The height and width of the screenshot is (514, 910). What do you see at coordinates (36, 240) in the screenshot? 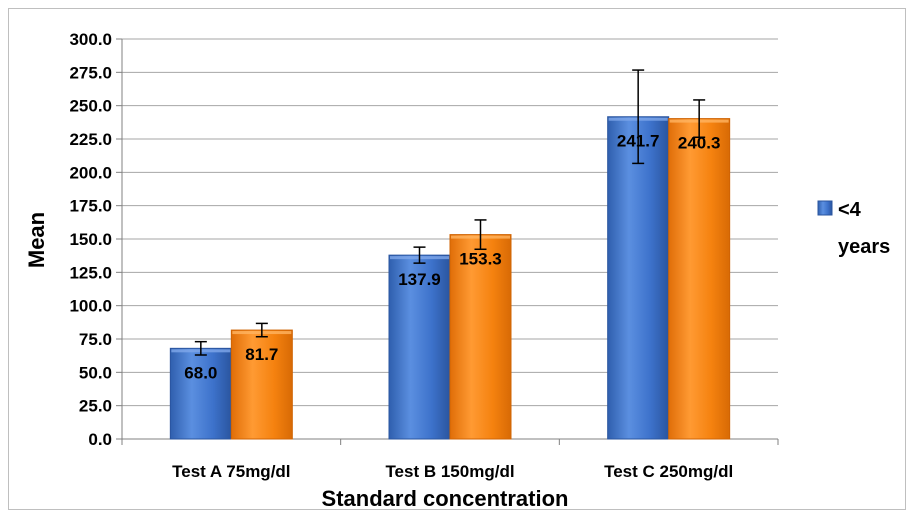
I see `y-axis-title: Mean` at bounding box center [36, 240].